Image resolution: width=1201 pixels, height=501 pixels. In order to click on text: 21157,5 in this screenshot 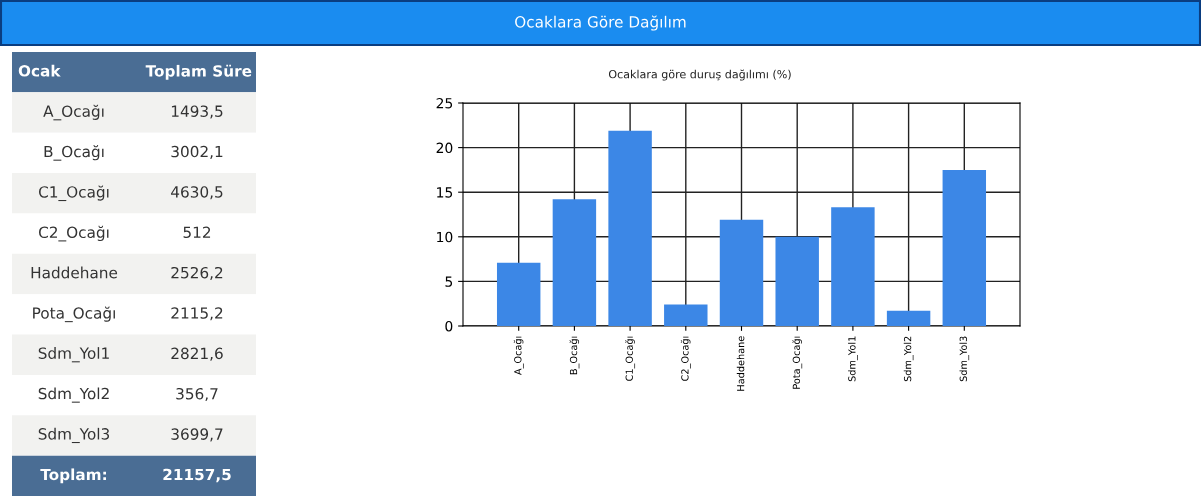, I will do `click(197, 475)`.